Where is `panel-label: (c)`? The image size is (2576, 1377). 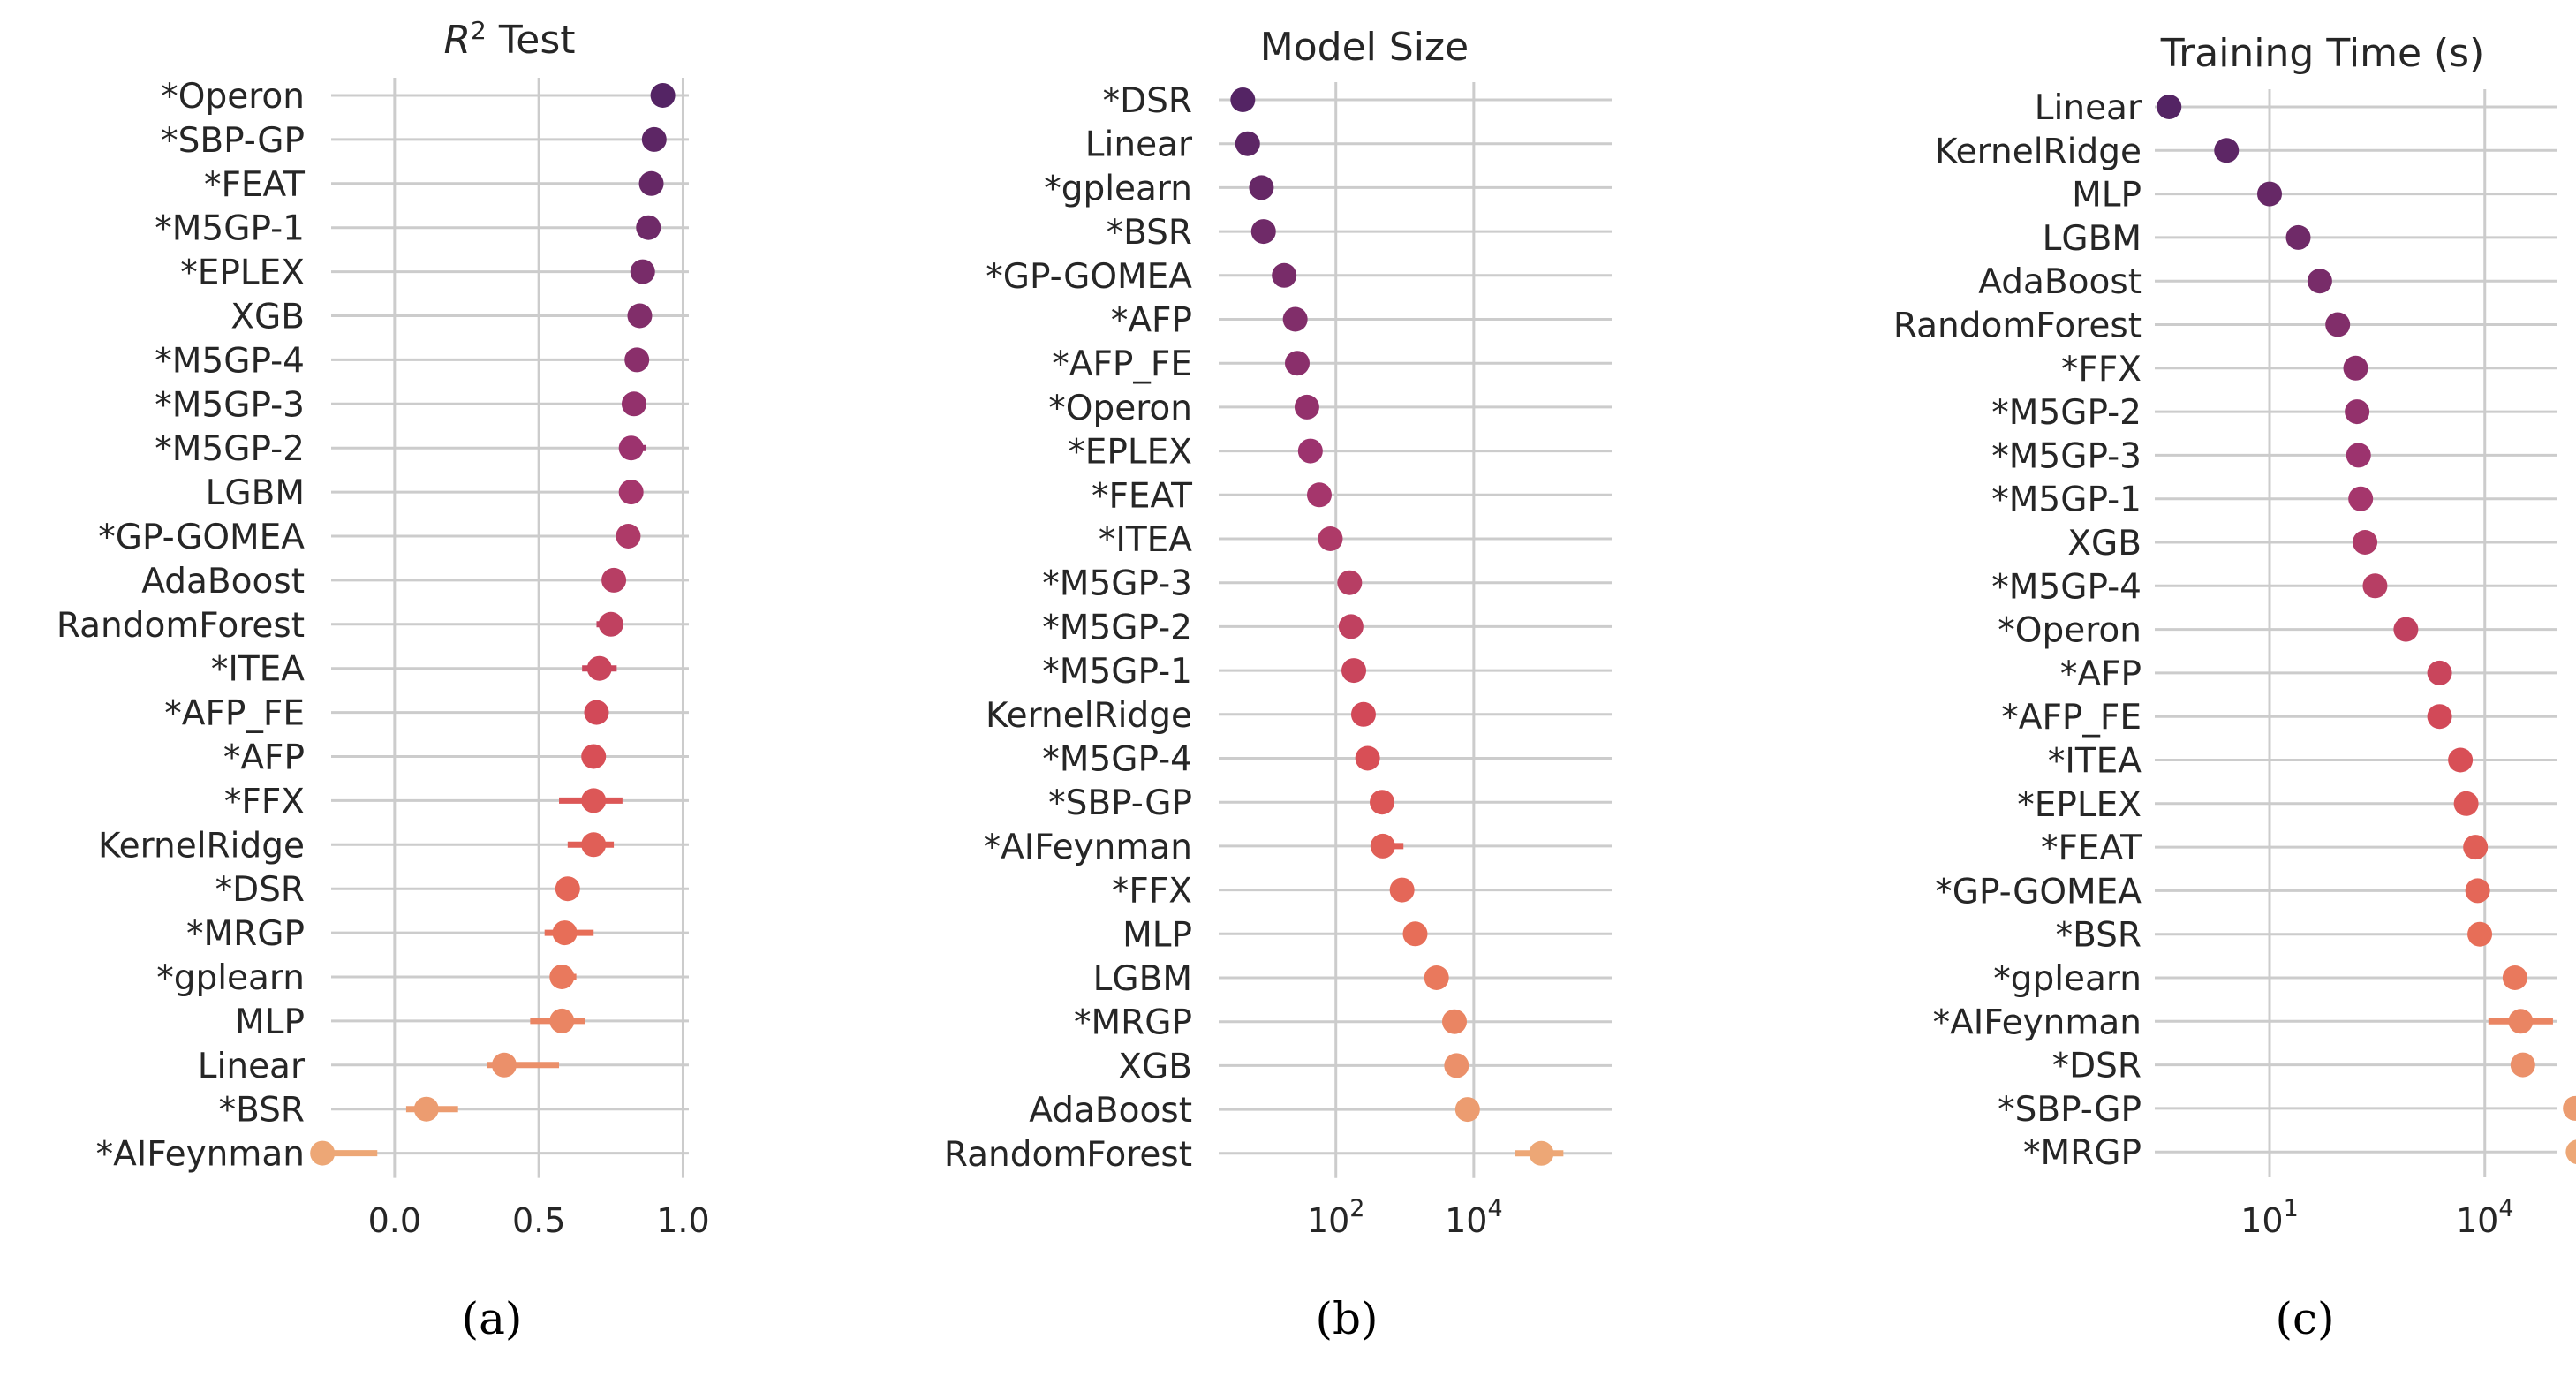
panel-label: (c) is located at coordinates (2304, 1318).